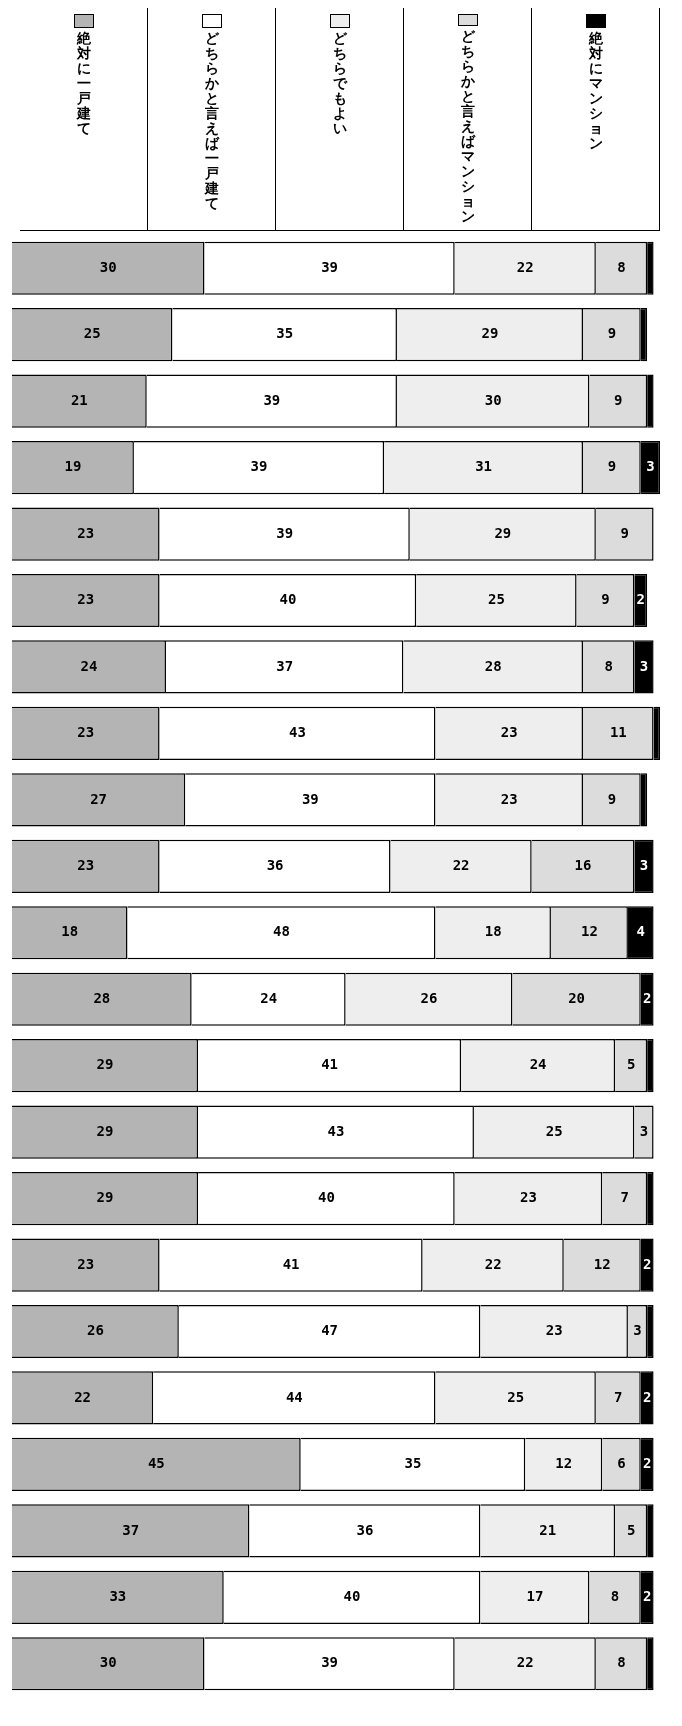 This screenshot has width=682, height=1726. I want to click on data-label: 26, so click(95, 1330).